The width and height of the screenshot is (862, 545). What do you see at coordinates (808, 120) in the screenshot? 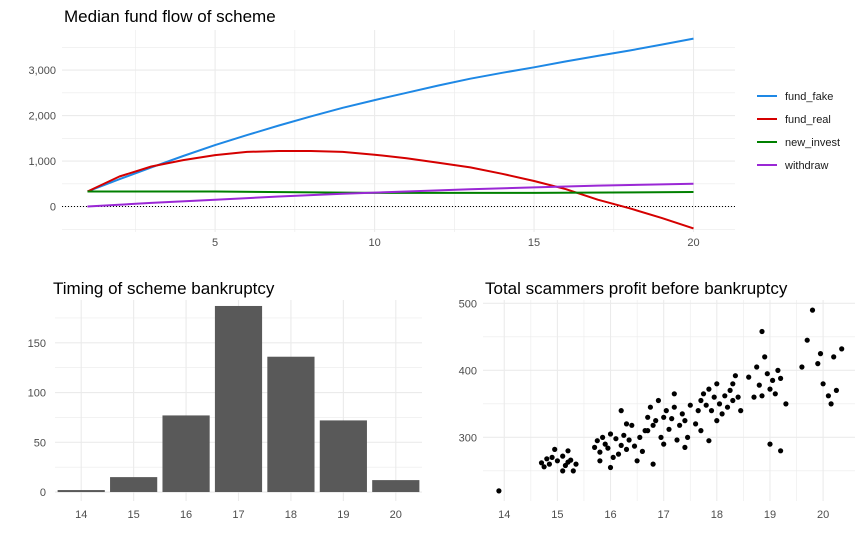
I see `legend-label-fund-real: fund_real` at bounding box center [808, 120].